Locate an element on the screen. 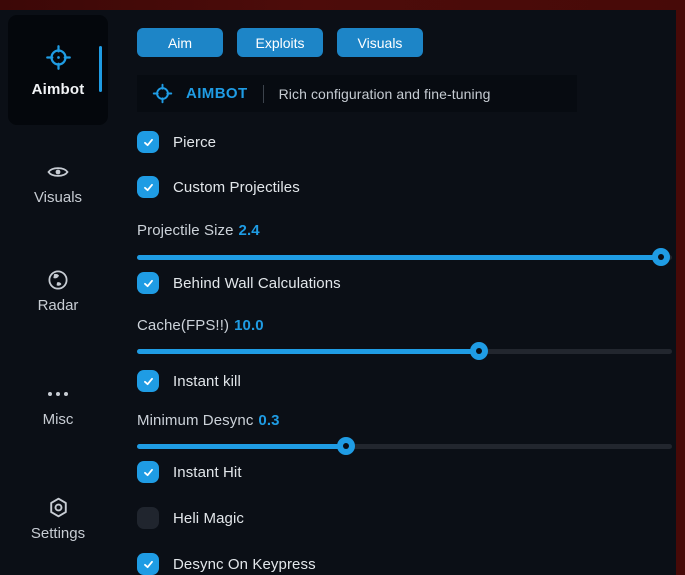  tab-visuals: Visuals is located at coordinates (380, 42).